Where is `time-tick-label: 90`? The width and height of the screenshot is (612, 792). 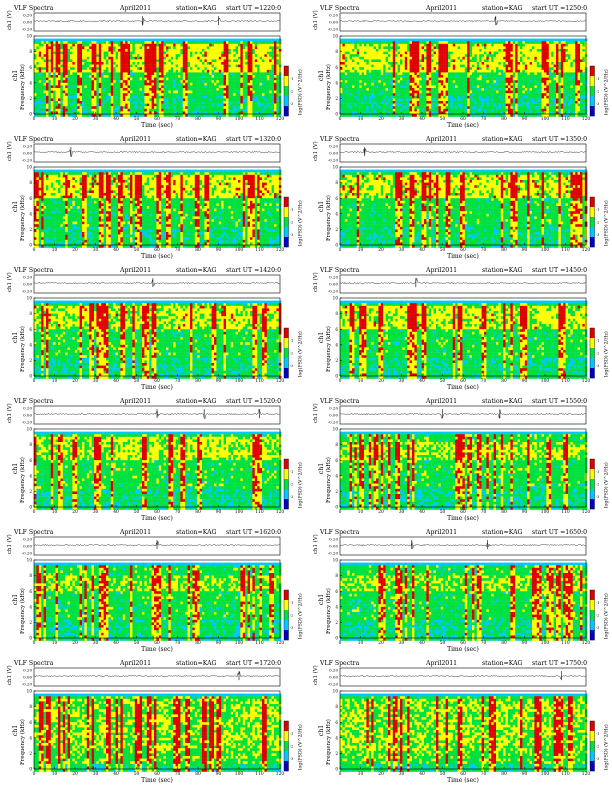
time-tick-label: 90 is located at coordinates (525, 119).